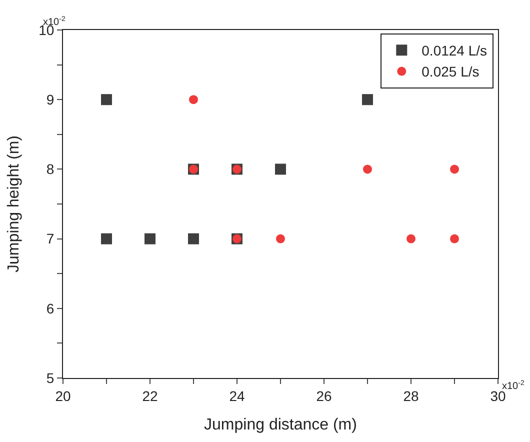 Image resolution: width=530 pixels, height=442 pixels. Describe the element at coordinates (237, 396) in the screenshot. I see `x-tick-label: 24` at that location.